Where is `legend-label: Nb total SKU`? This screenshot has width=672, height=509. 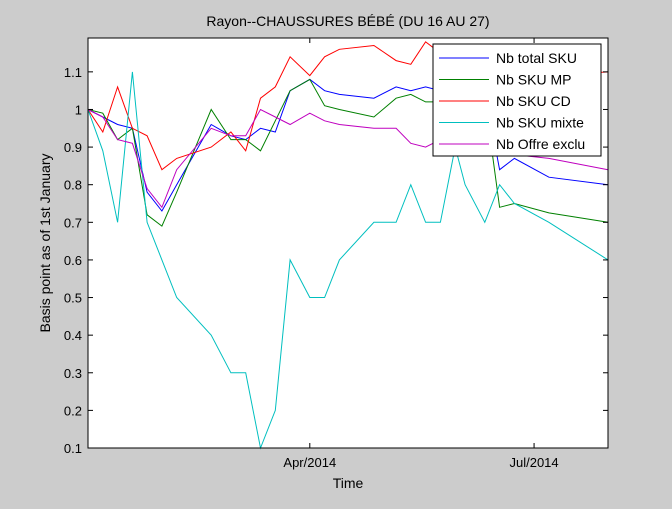
legend-label: Nb total SKU is located at coordinates (536, 58).